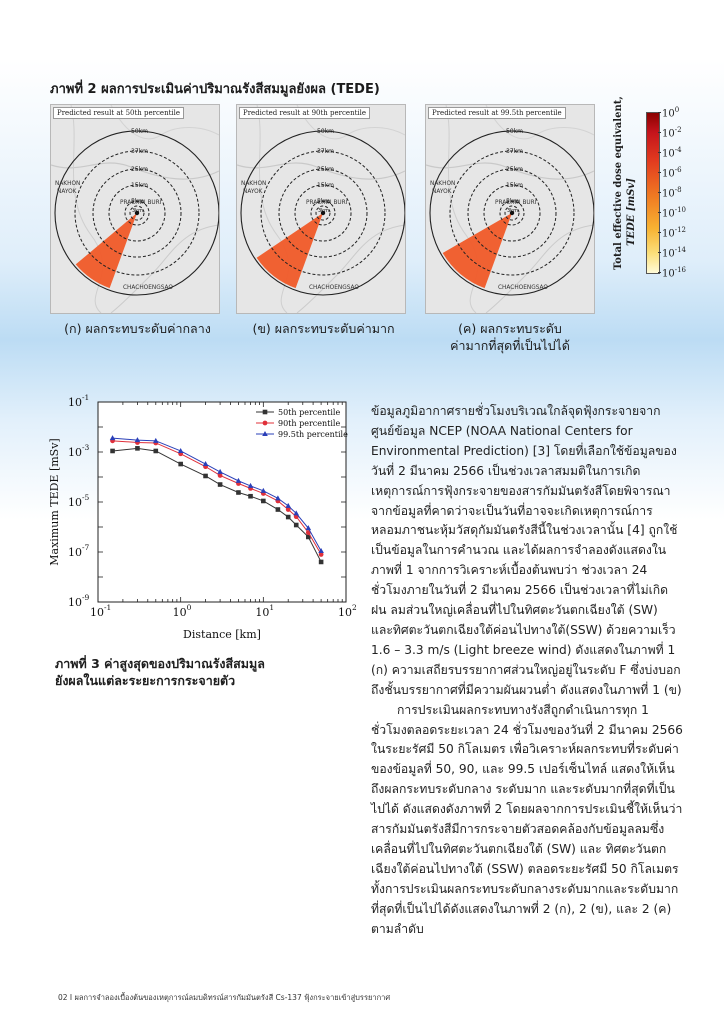 The height and width of the screenshot is (1024, 724). I want to click on colorbar-tick-label: 10⁻⁶, so click(672, 173).